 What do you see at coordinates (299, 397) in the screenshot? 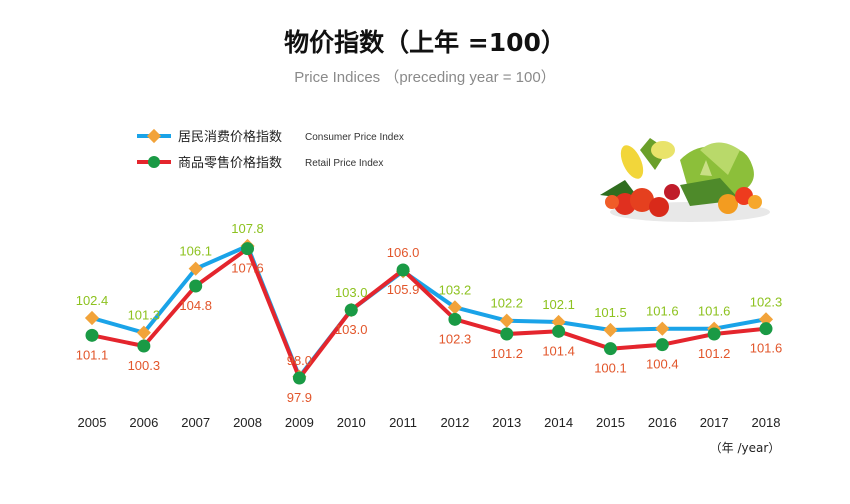
I see `rpi-data-label-2009-below: 97.9` at bounding box center [299, 397].